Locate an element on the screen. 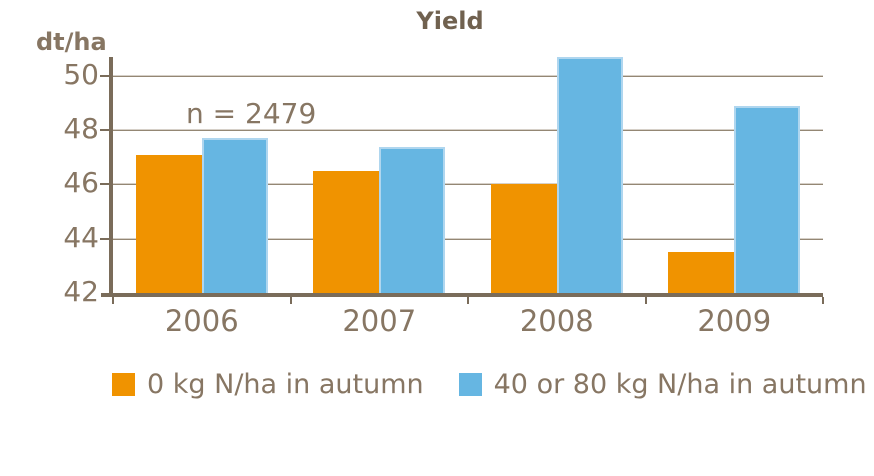  y-axis-line is located at coordinates (111, 177).